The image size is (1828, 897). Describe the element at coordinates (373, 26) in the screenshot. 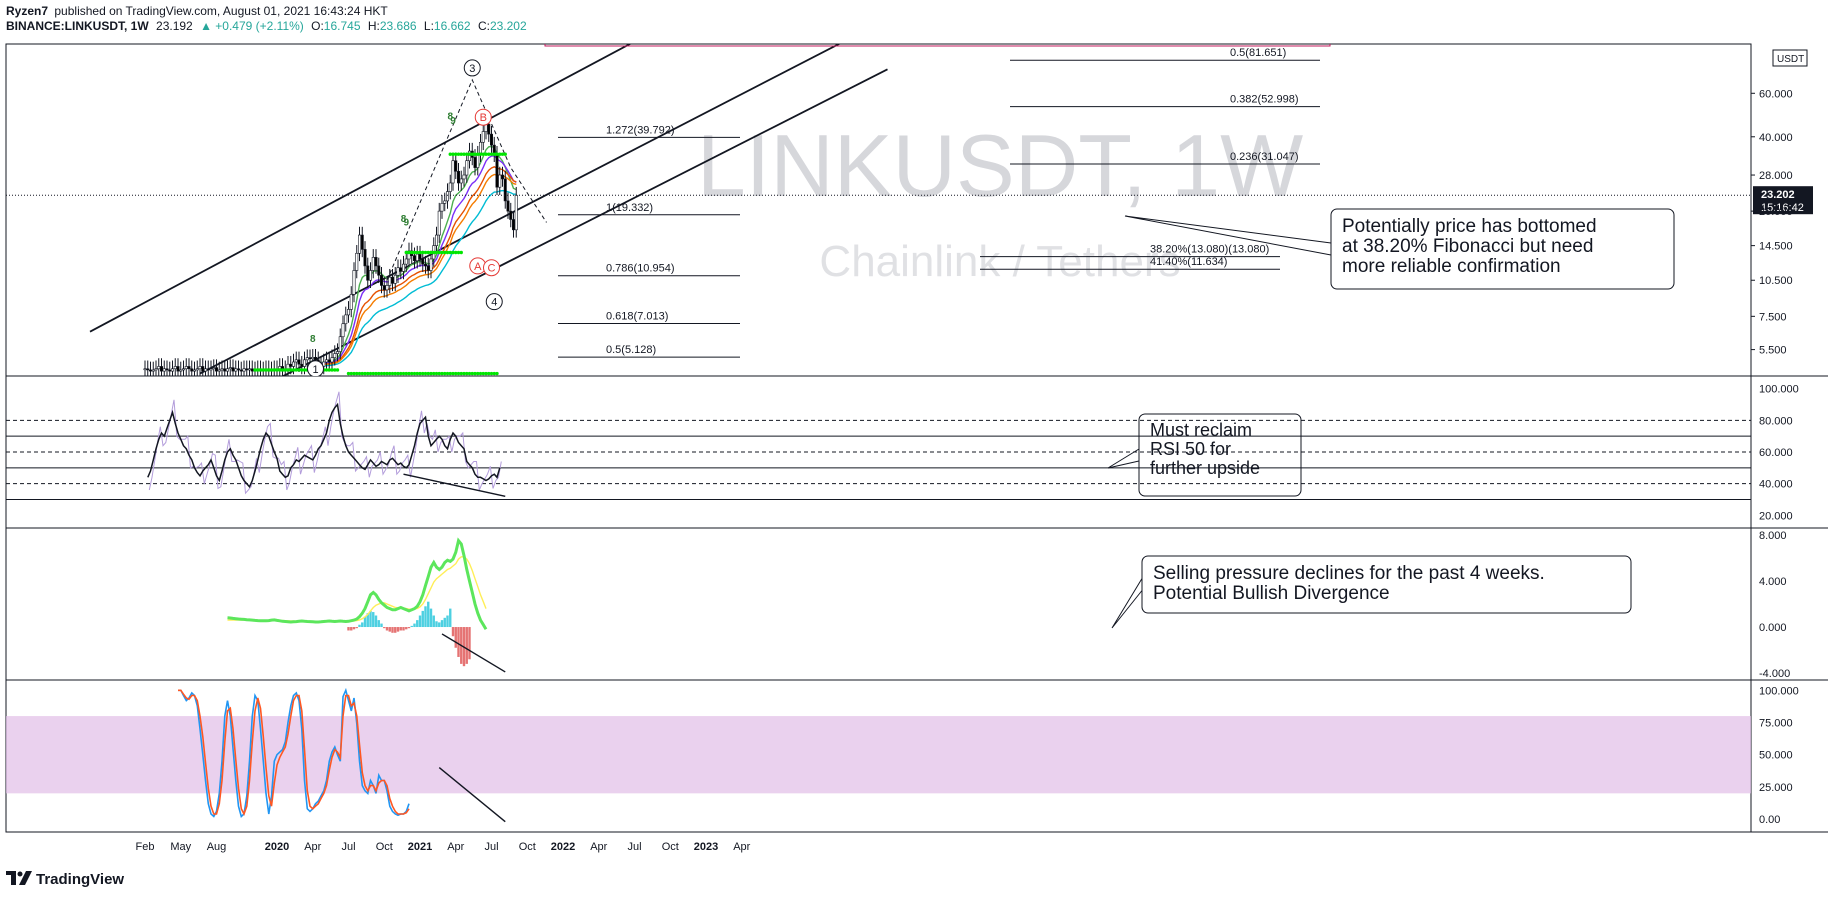

I see `high-label: H:` at that location.